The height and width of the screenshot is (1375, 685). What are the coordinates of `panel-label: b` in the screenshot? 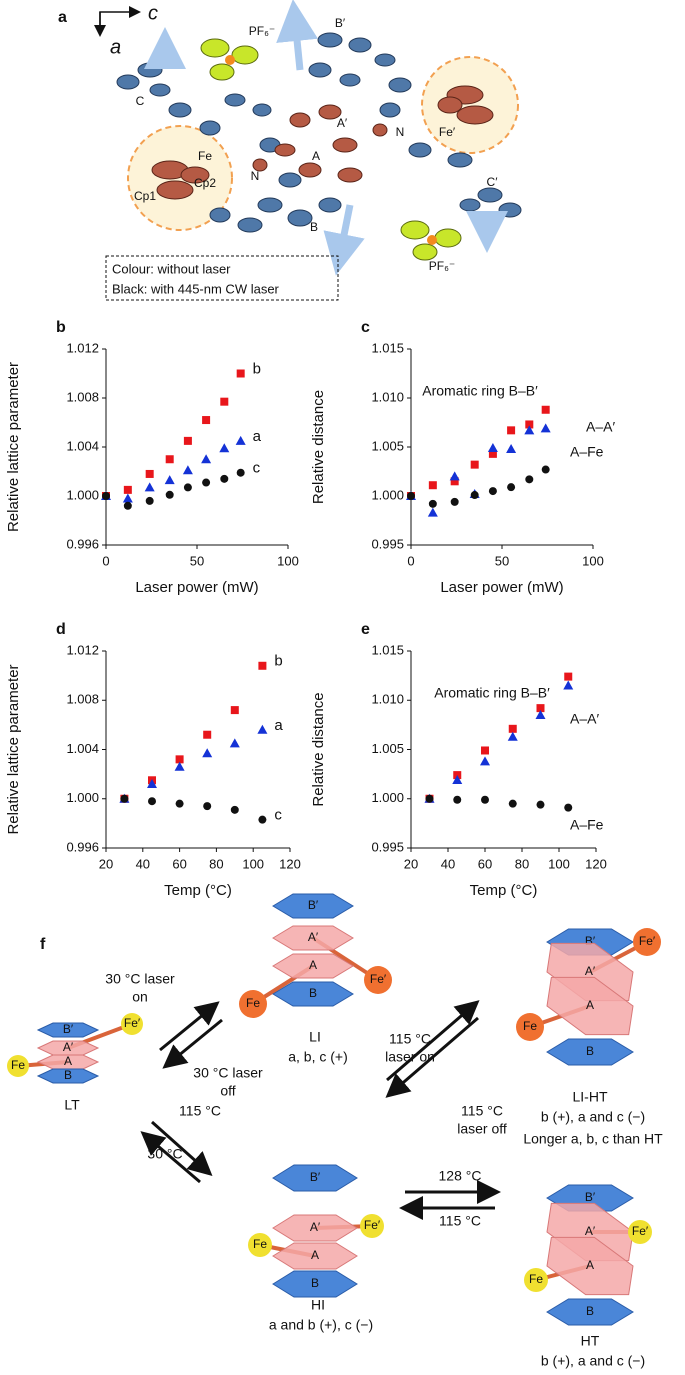 It's located at (61, 327).